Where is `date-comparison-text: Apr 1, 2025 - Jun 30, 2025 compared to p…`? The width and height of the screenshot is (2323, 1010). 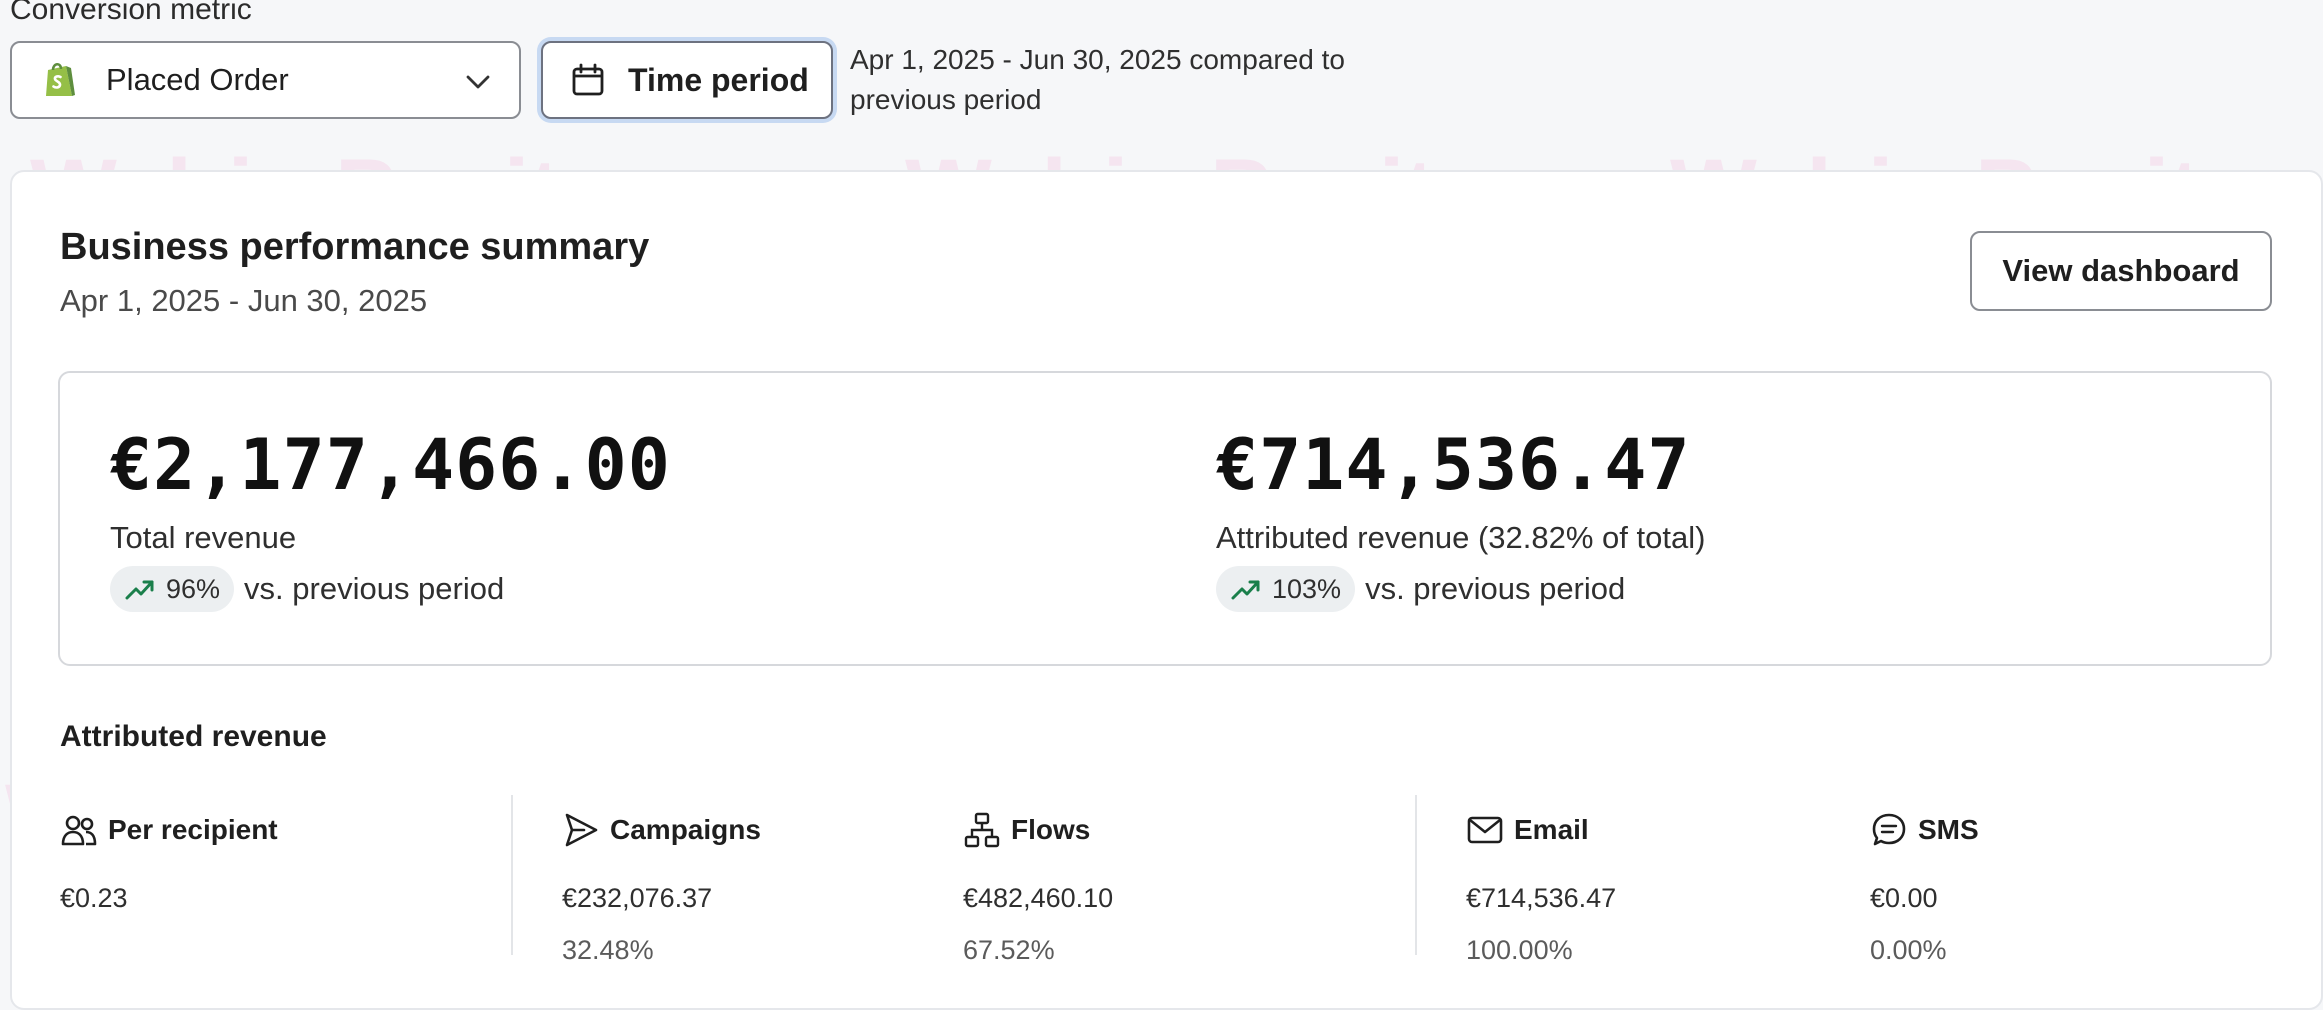
date-comparison-text: Apr 1, 2025 - Jun 30, 2025 compared to p… is located at coordinates (1097, 80).